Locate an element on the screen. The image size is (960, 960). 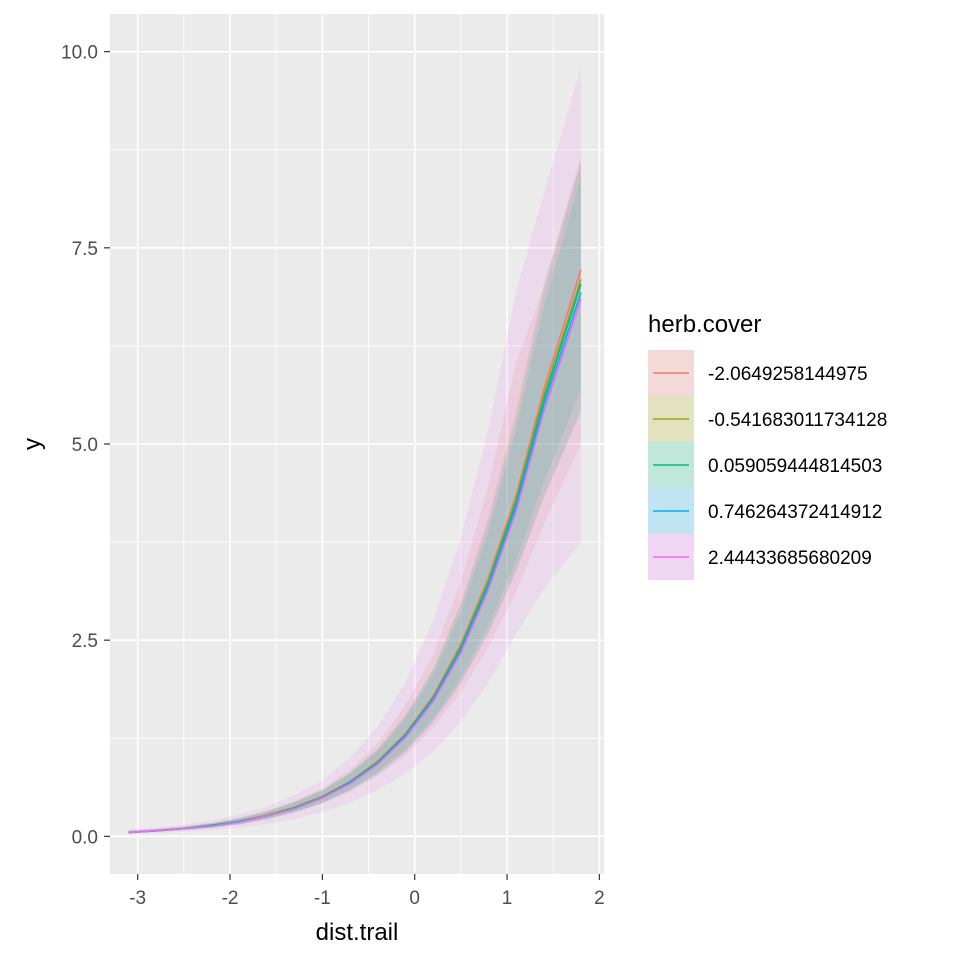
y-tick-label: 7.5 is located at coordinates (85, 249).